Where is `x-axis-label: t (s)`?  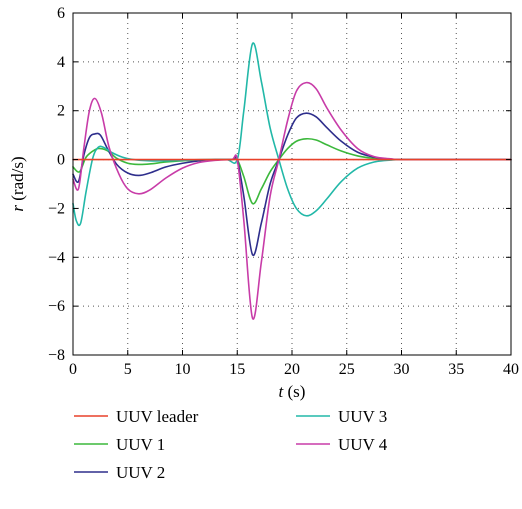 x-axis-label: t (s) is located at coordinates (292, 391).